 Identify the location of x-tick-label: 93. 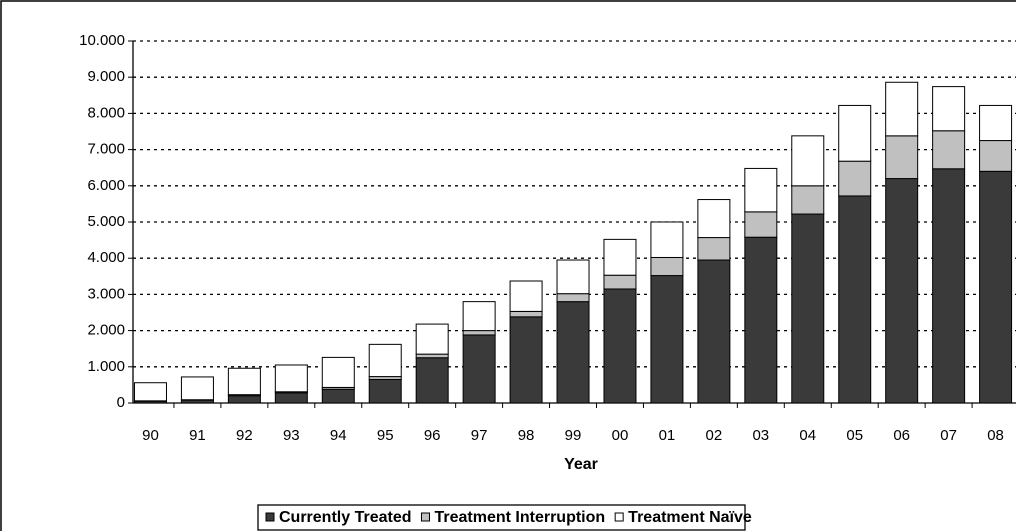
(291, 435).